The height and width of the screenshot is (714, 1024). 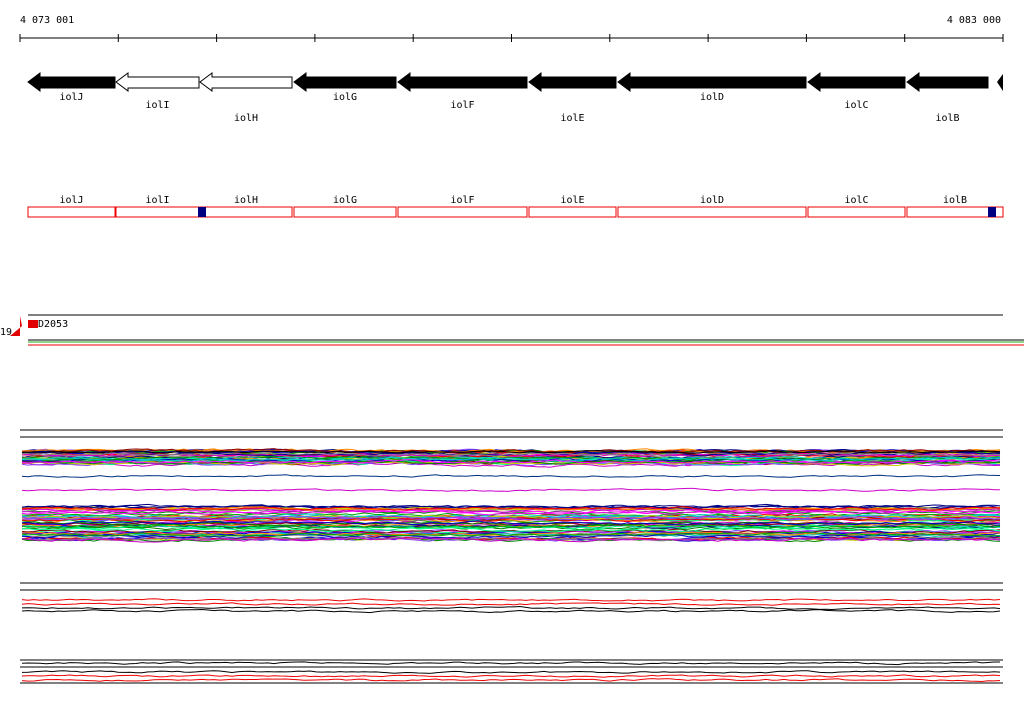 I want to click on feature-label: iolE, so click(x=572, y=200).